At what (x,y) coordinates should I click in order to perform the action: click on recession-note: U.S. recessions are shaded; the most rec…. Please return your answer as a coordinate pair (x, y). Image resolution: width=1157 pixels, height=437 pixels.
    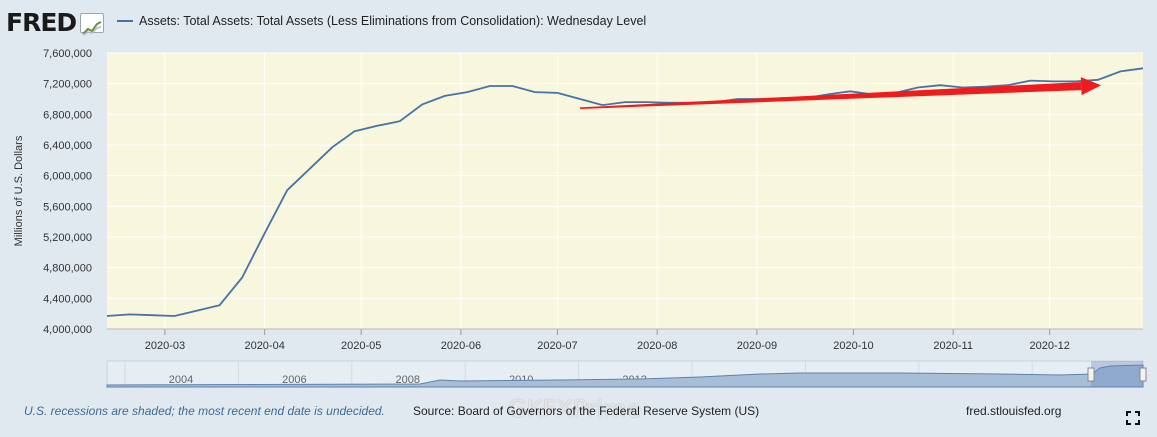
    Looking at the image, I should click on (204, 411).